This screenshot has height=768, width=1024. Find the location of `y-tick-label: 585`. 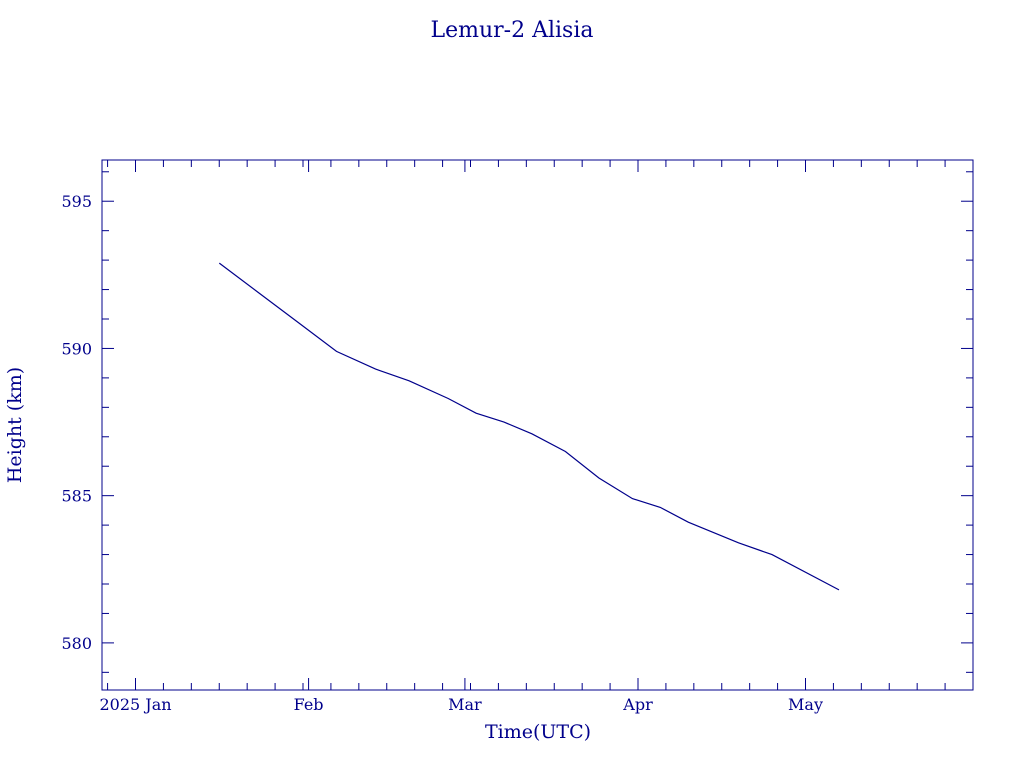

y-tick-label: 585 is located at coordinates (76, 496).